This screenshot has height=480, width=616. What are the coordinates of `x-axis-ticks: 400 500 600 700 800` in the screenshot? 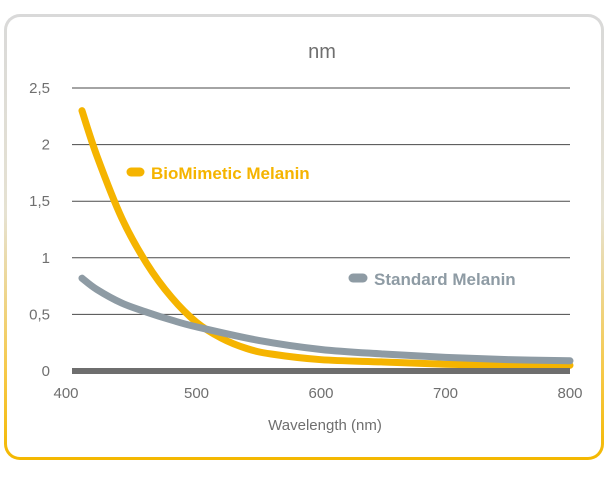 It's located at (317, 393).